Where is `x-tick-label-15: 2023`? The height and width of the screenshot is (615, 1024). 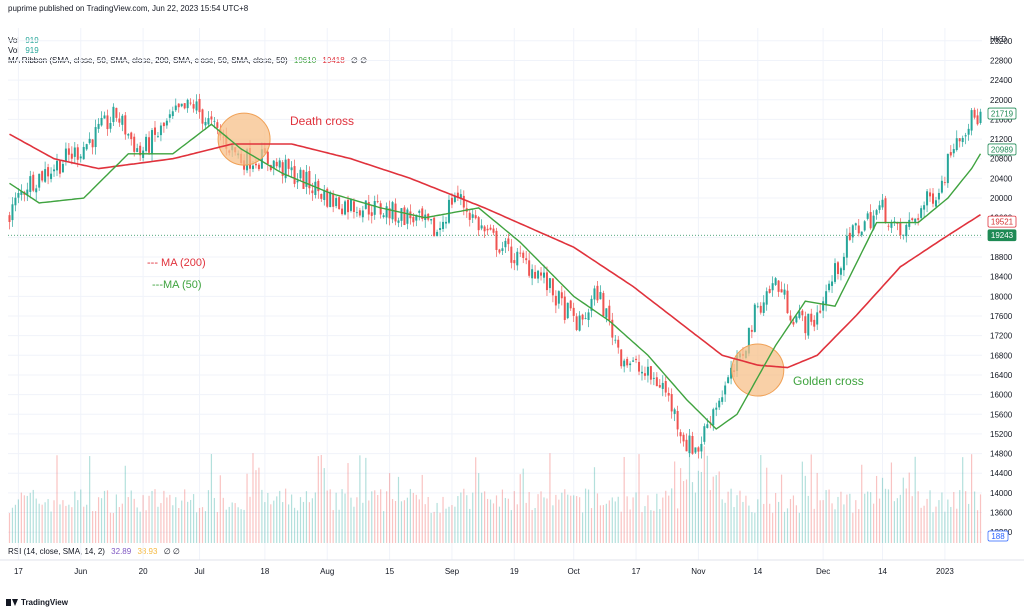 x-tick-label-15: 2023 is located at coordinates (945, 571).